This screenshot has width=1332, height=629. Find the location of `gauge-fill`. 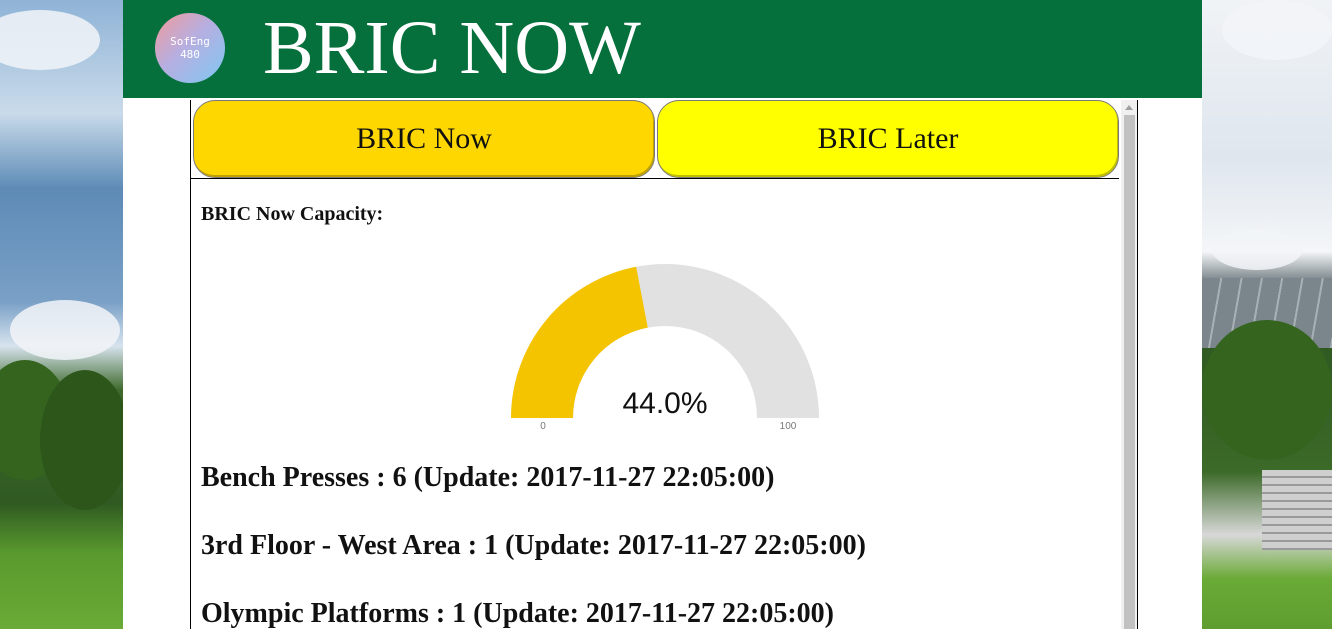

gauge-fill is located at coordinates (579, 342).